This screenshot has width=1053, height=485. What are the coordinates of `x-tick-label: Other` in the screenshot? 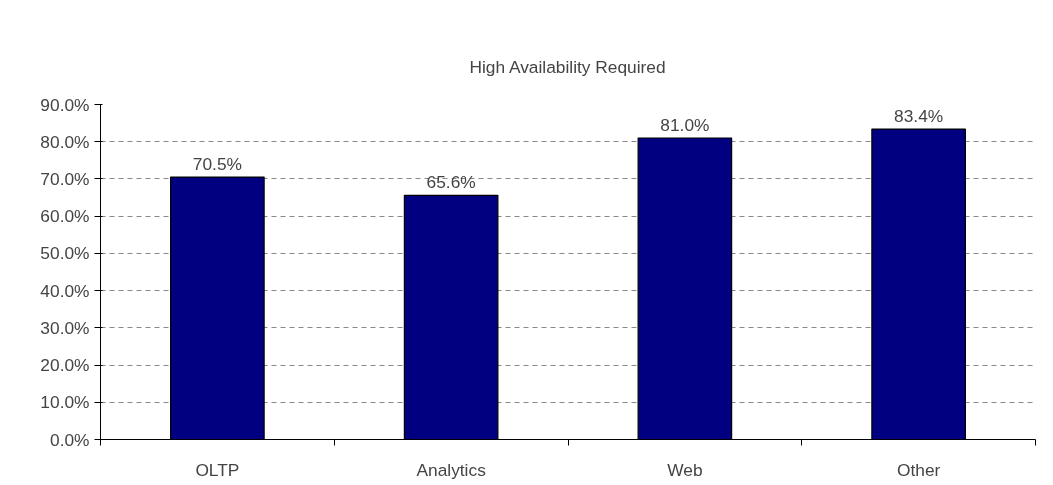 It's located at (918, 469).